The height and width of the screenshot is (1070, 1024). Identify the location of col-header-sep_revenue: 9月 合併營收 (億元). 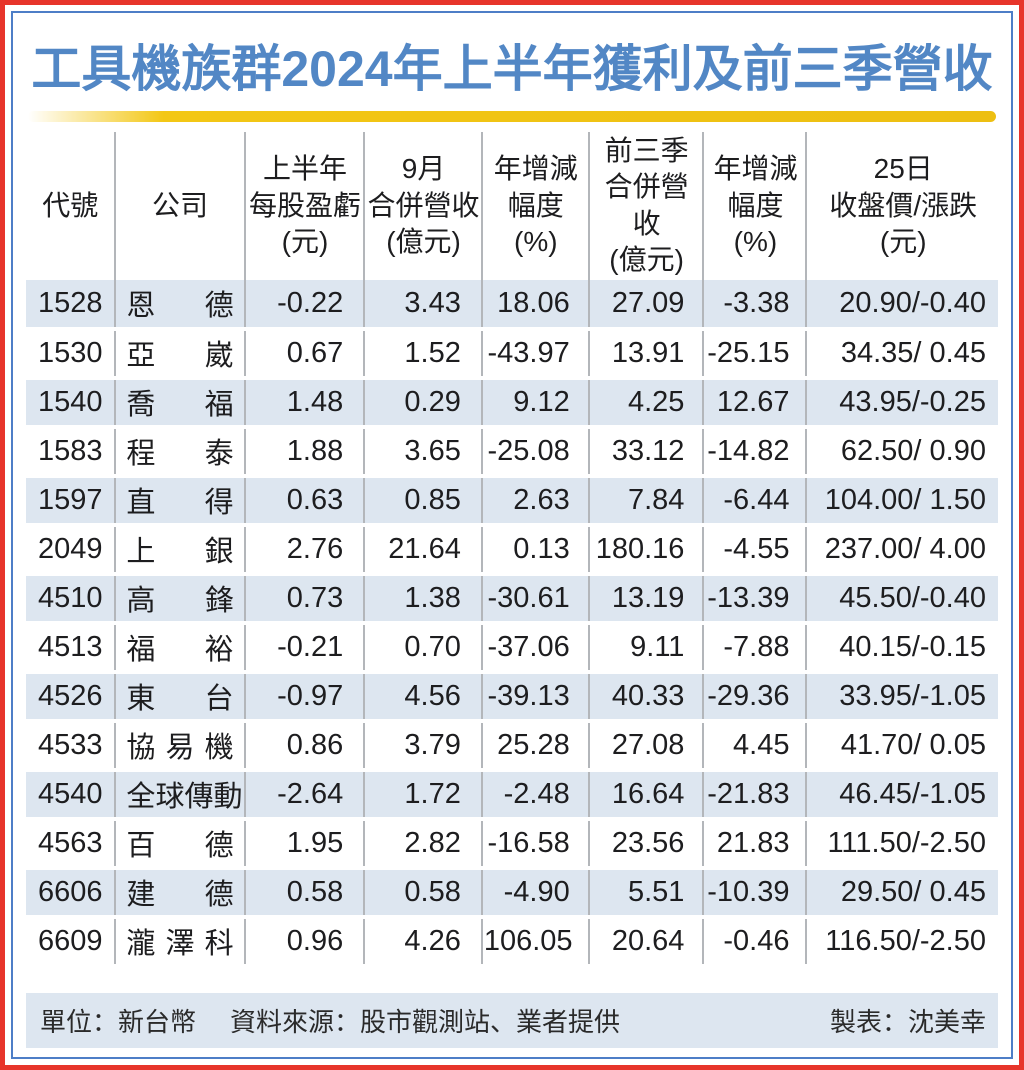
(423, 206).